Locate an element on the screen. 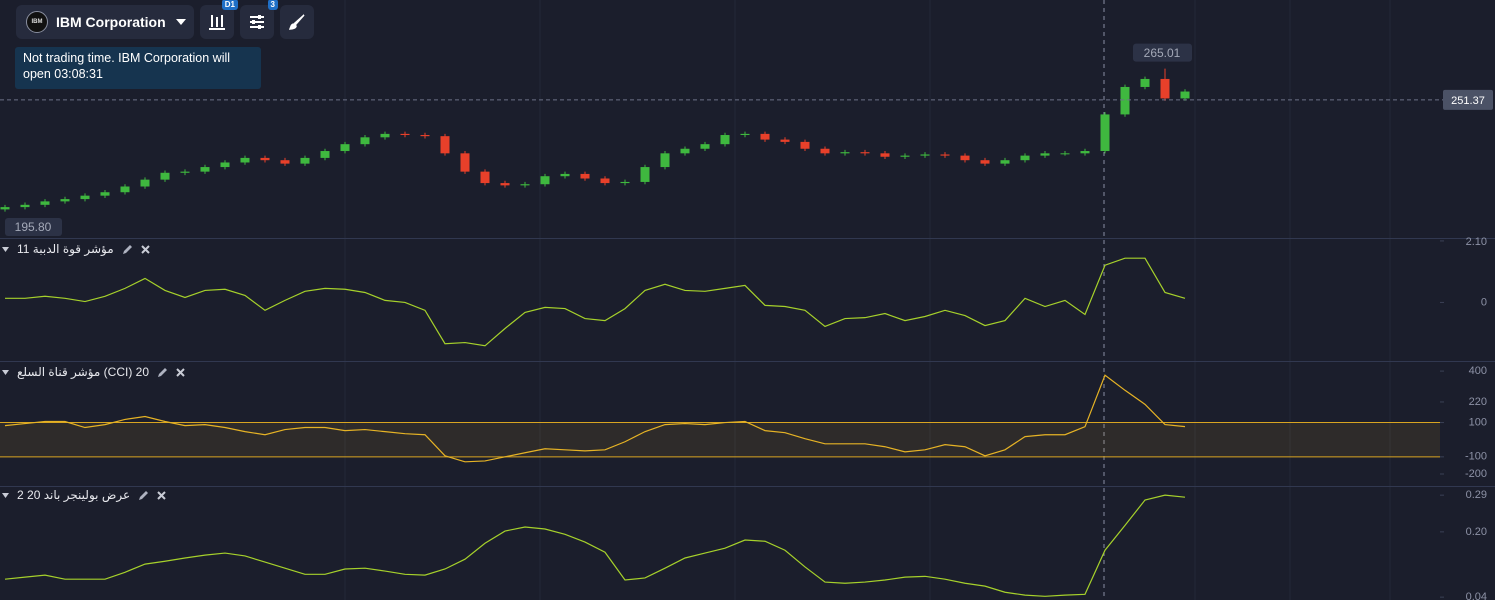  y-tick-label: 0 is located at coordinates (1484, 302).